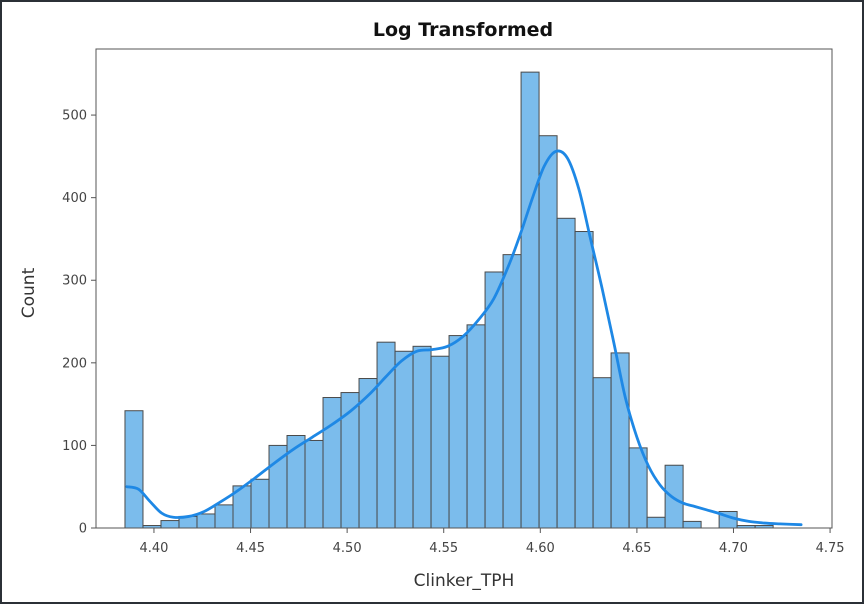  What do you see at coordinates (74, 198) in the screenshot?
I see `y-tick-label: 400` at bounding box center [74, 198].